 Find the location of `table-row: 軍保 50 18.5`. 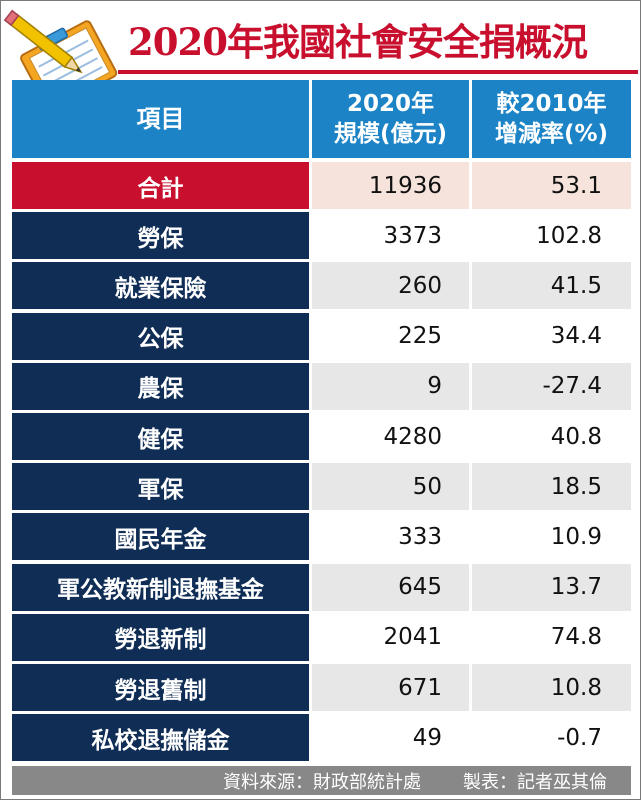

table-row: 軍保 50 18.5 is located at coordinates (321, 487).